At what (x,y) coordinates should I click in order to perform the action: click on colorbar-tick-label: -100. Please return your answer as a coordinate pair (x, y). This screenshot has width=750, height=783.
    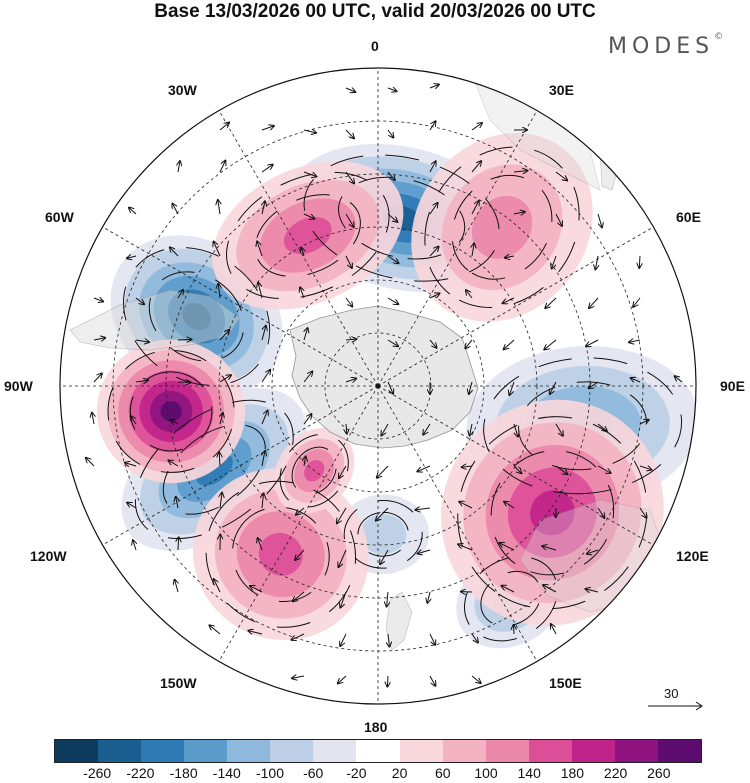
    Looking at the image, I should click on (270, 773).